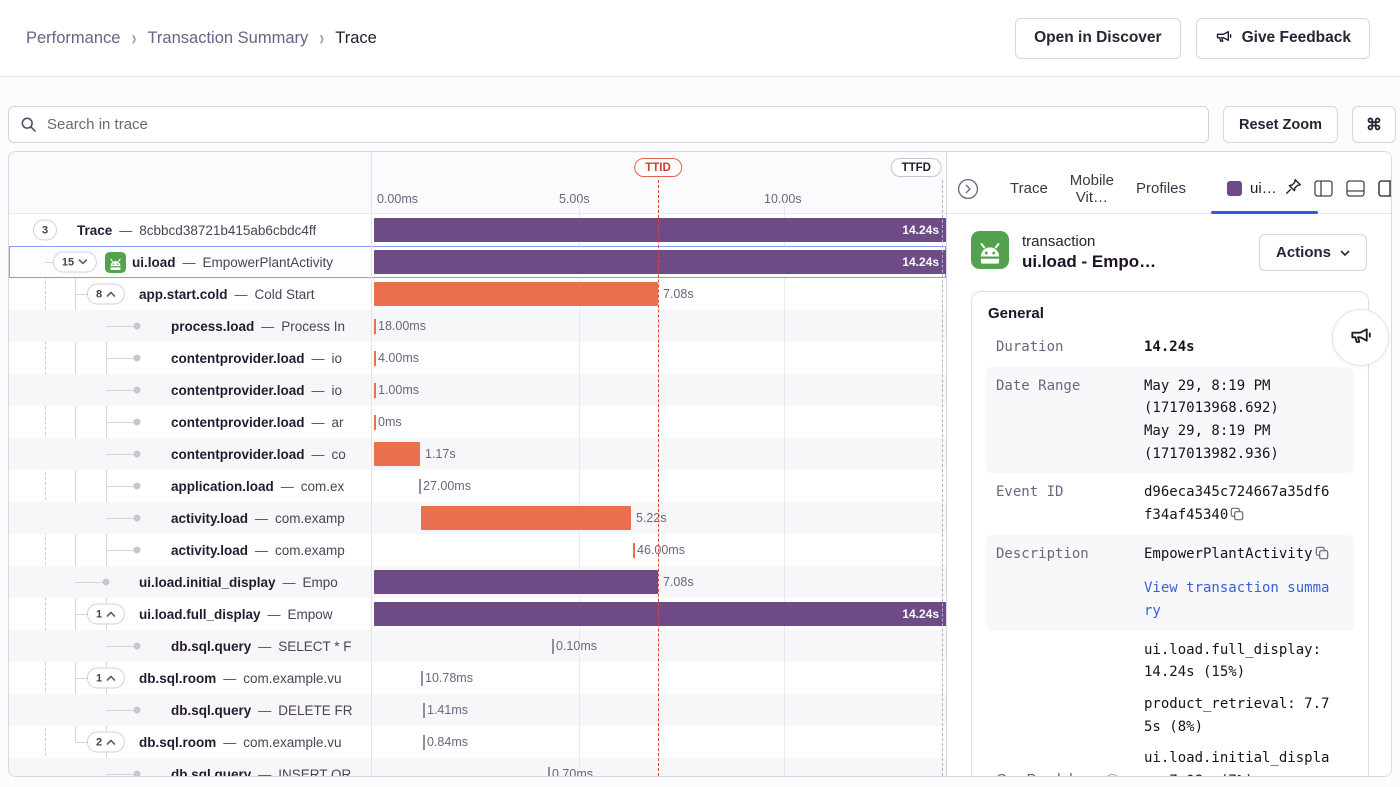  What do you see at coordinates (1030, 347) in the screenshot?
I see `kv-key: Duration` at bounding box center [1030, 347].